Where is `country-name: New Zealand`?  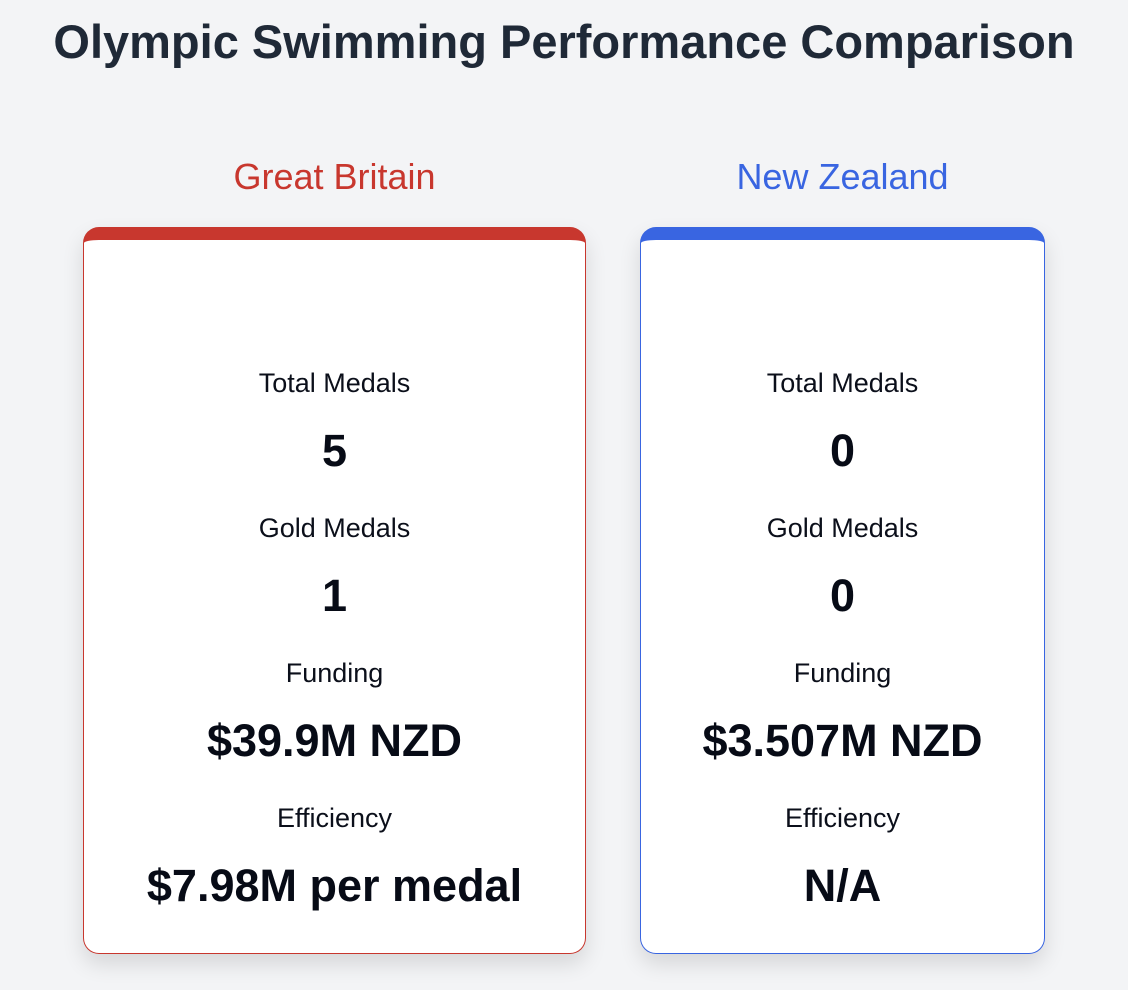 country-name: New Zealand is located at coordinates (842, 176).